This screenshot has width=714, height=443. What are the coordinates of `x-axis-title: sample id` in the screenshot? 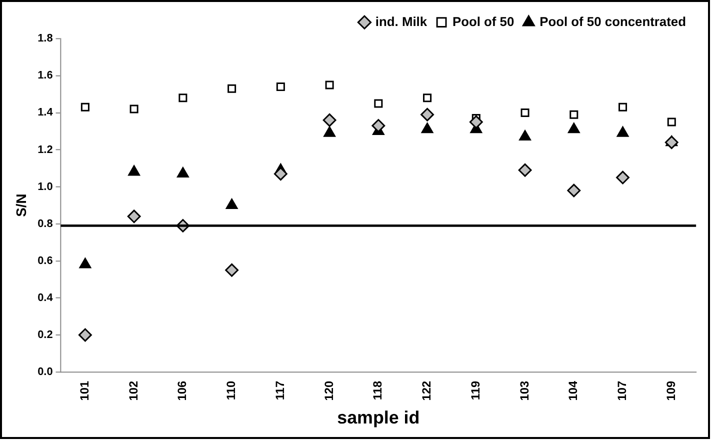 It's located at (378, 417).